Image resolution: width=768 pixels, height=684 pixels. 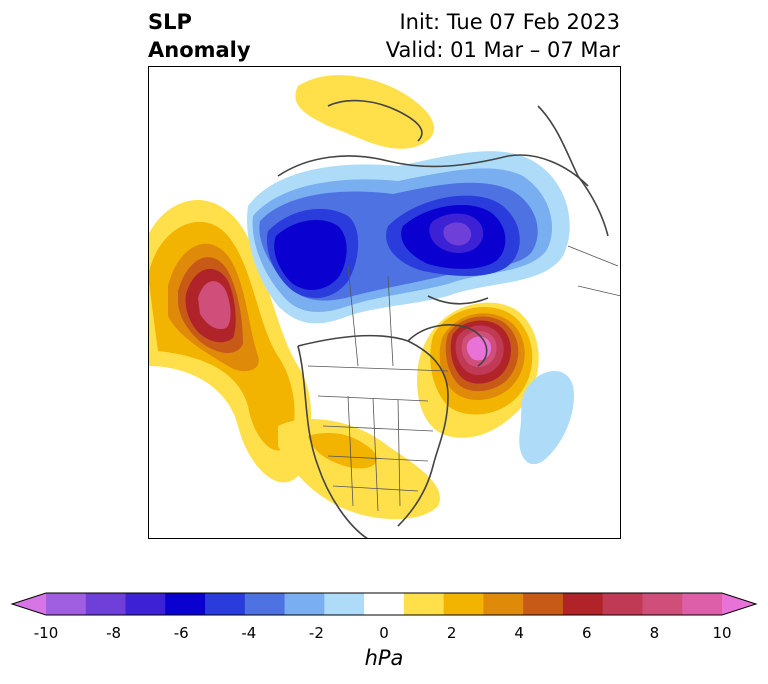 What do you see at coordinates (408, 237) in the screenshot?
I see `arctic-low-anomaly` at bounding box center [408, 237].